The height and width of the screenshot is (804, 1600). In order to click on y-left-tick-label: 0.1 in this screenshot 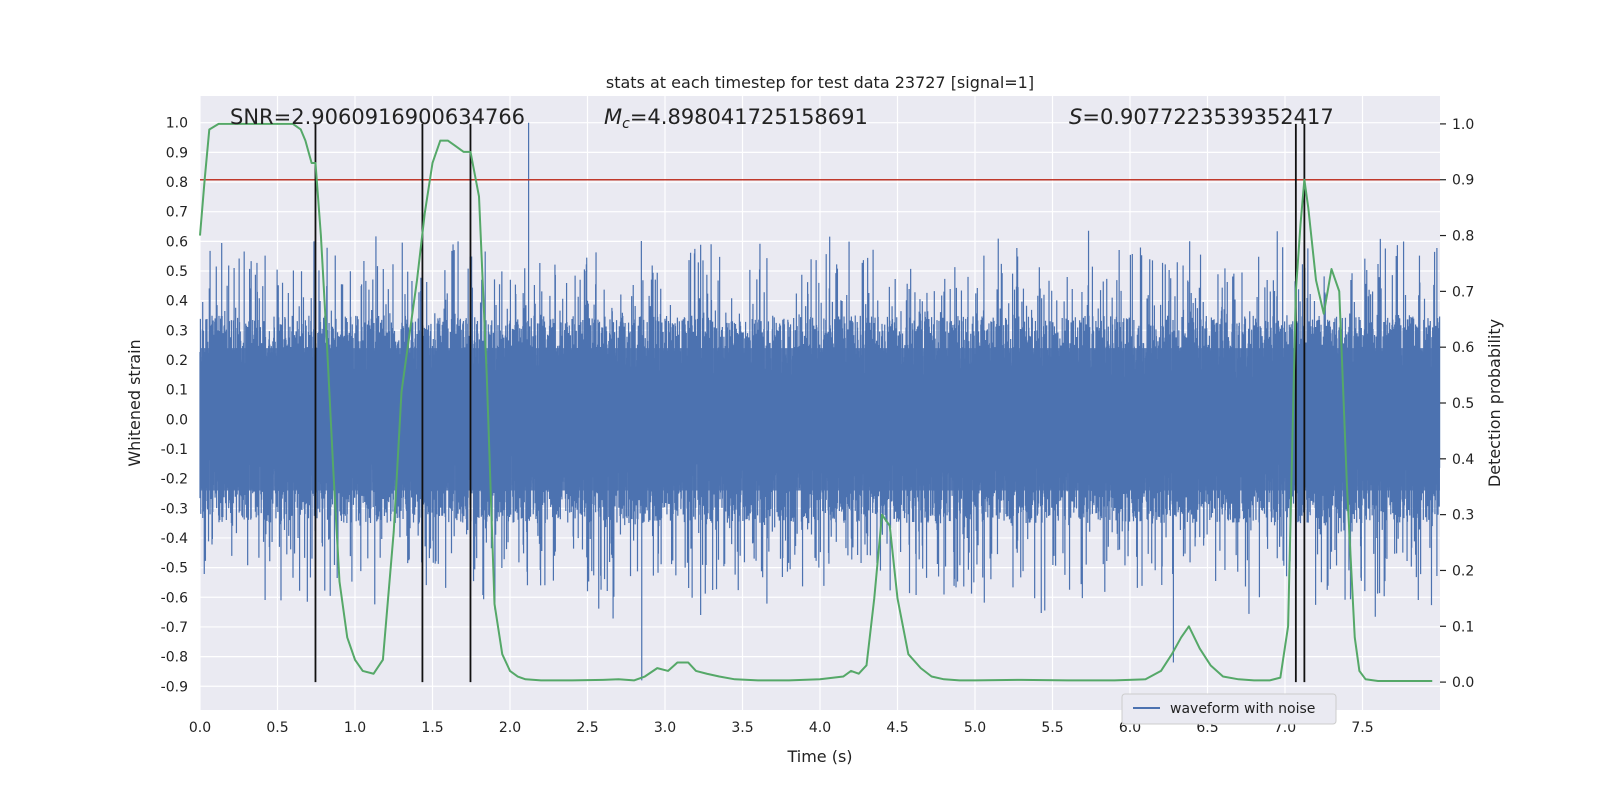, I will do `click(177, 391)`.